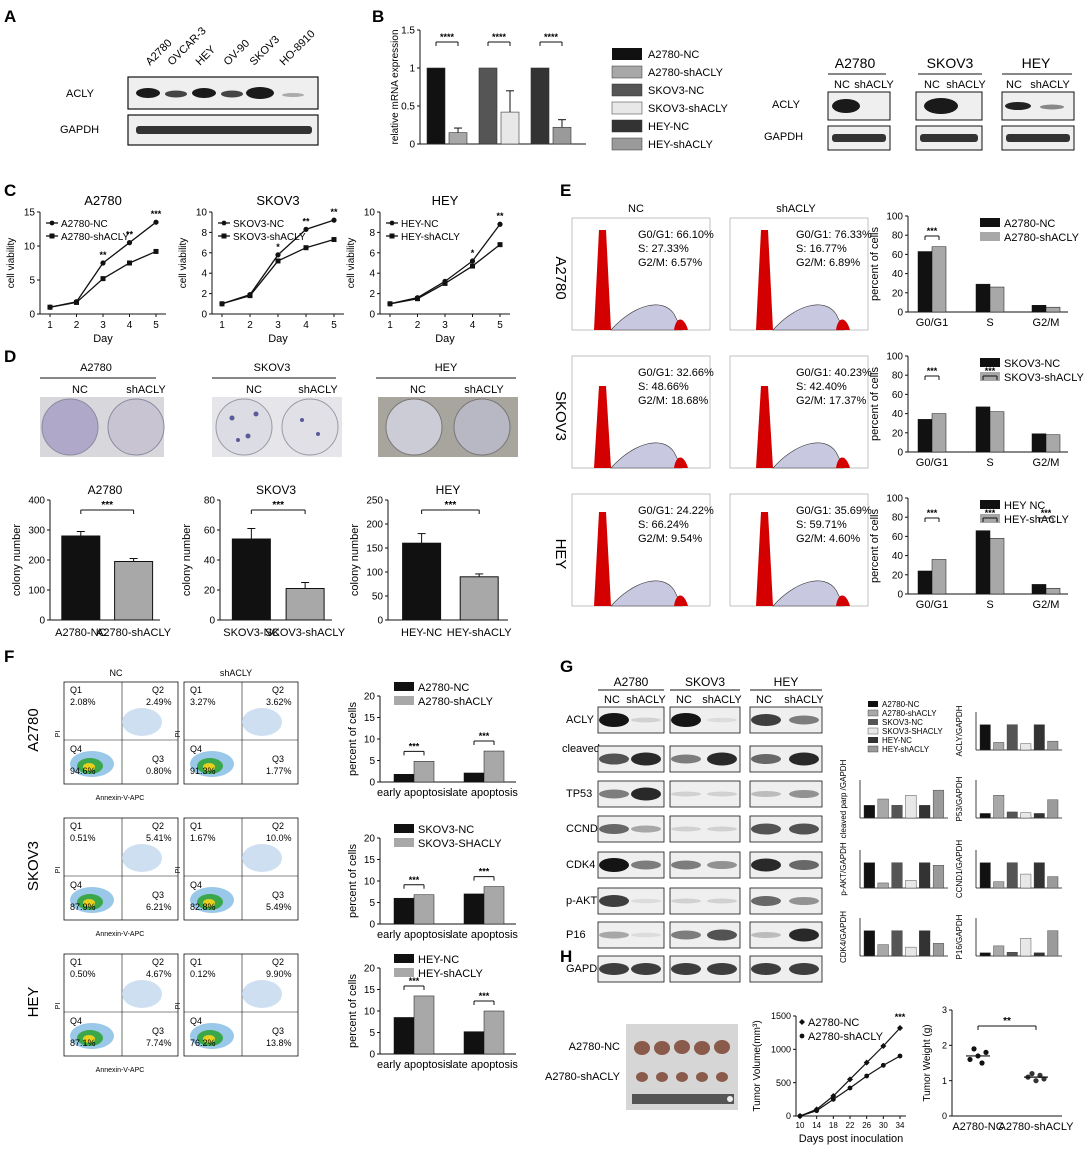 The width and height of the screenshot is (1084, 1151). Describe the element at coordinates (460, 844) in the screenshot. I see `legend-label: SKOV3-SHACLY` at that location.